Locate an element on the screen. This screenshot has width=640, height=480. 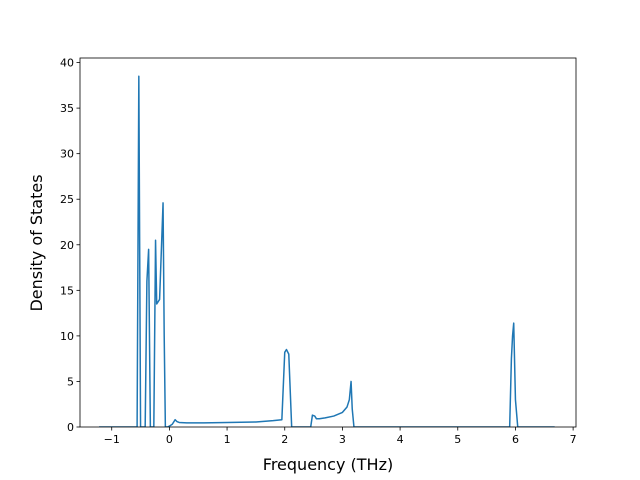
y-tick-label: 10 is located at coordinates (67, 336).